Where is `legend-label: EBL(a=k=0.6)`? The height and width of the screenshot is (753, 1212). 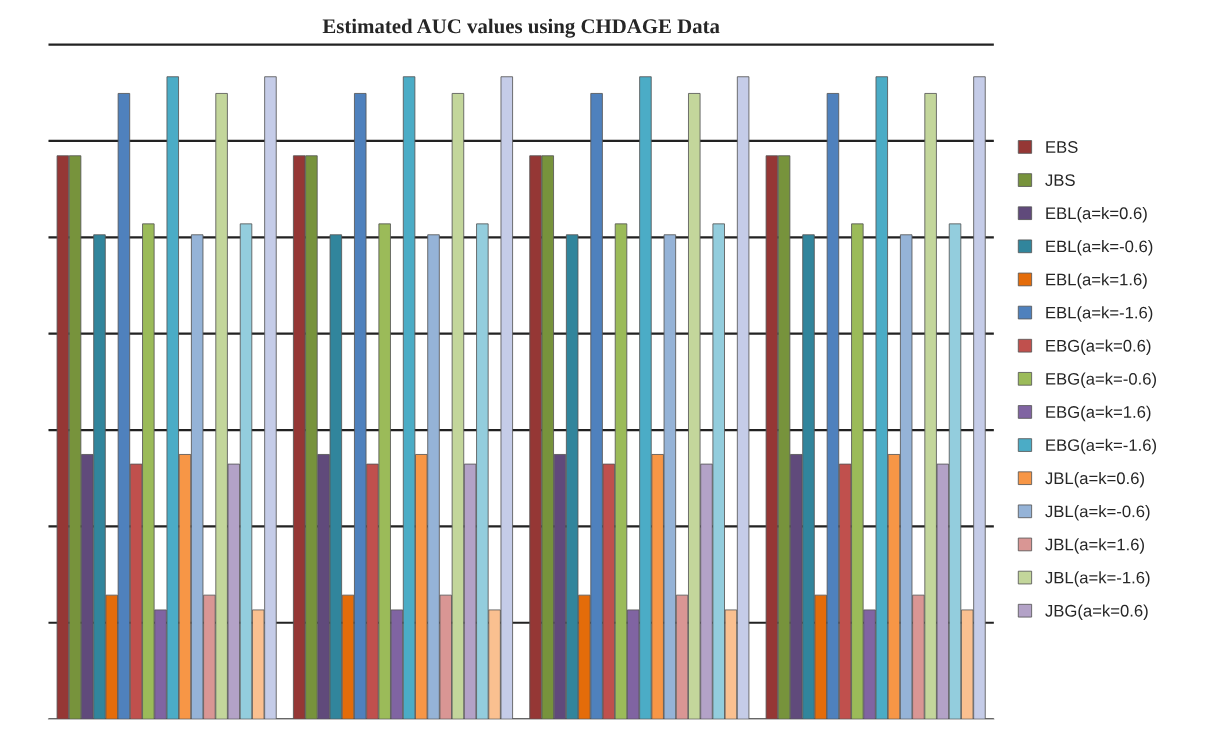 legend-label: EBL(a=k=0.6) is located at coordinates (1096, 214).